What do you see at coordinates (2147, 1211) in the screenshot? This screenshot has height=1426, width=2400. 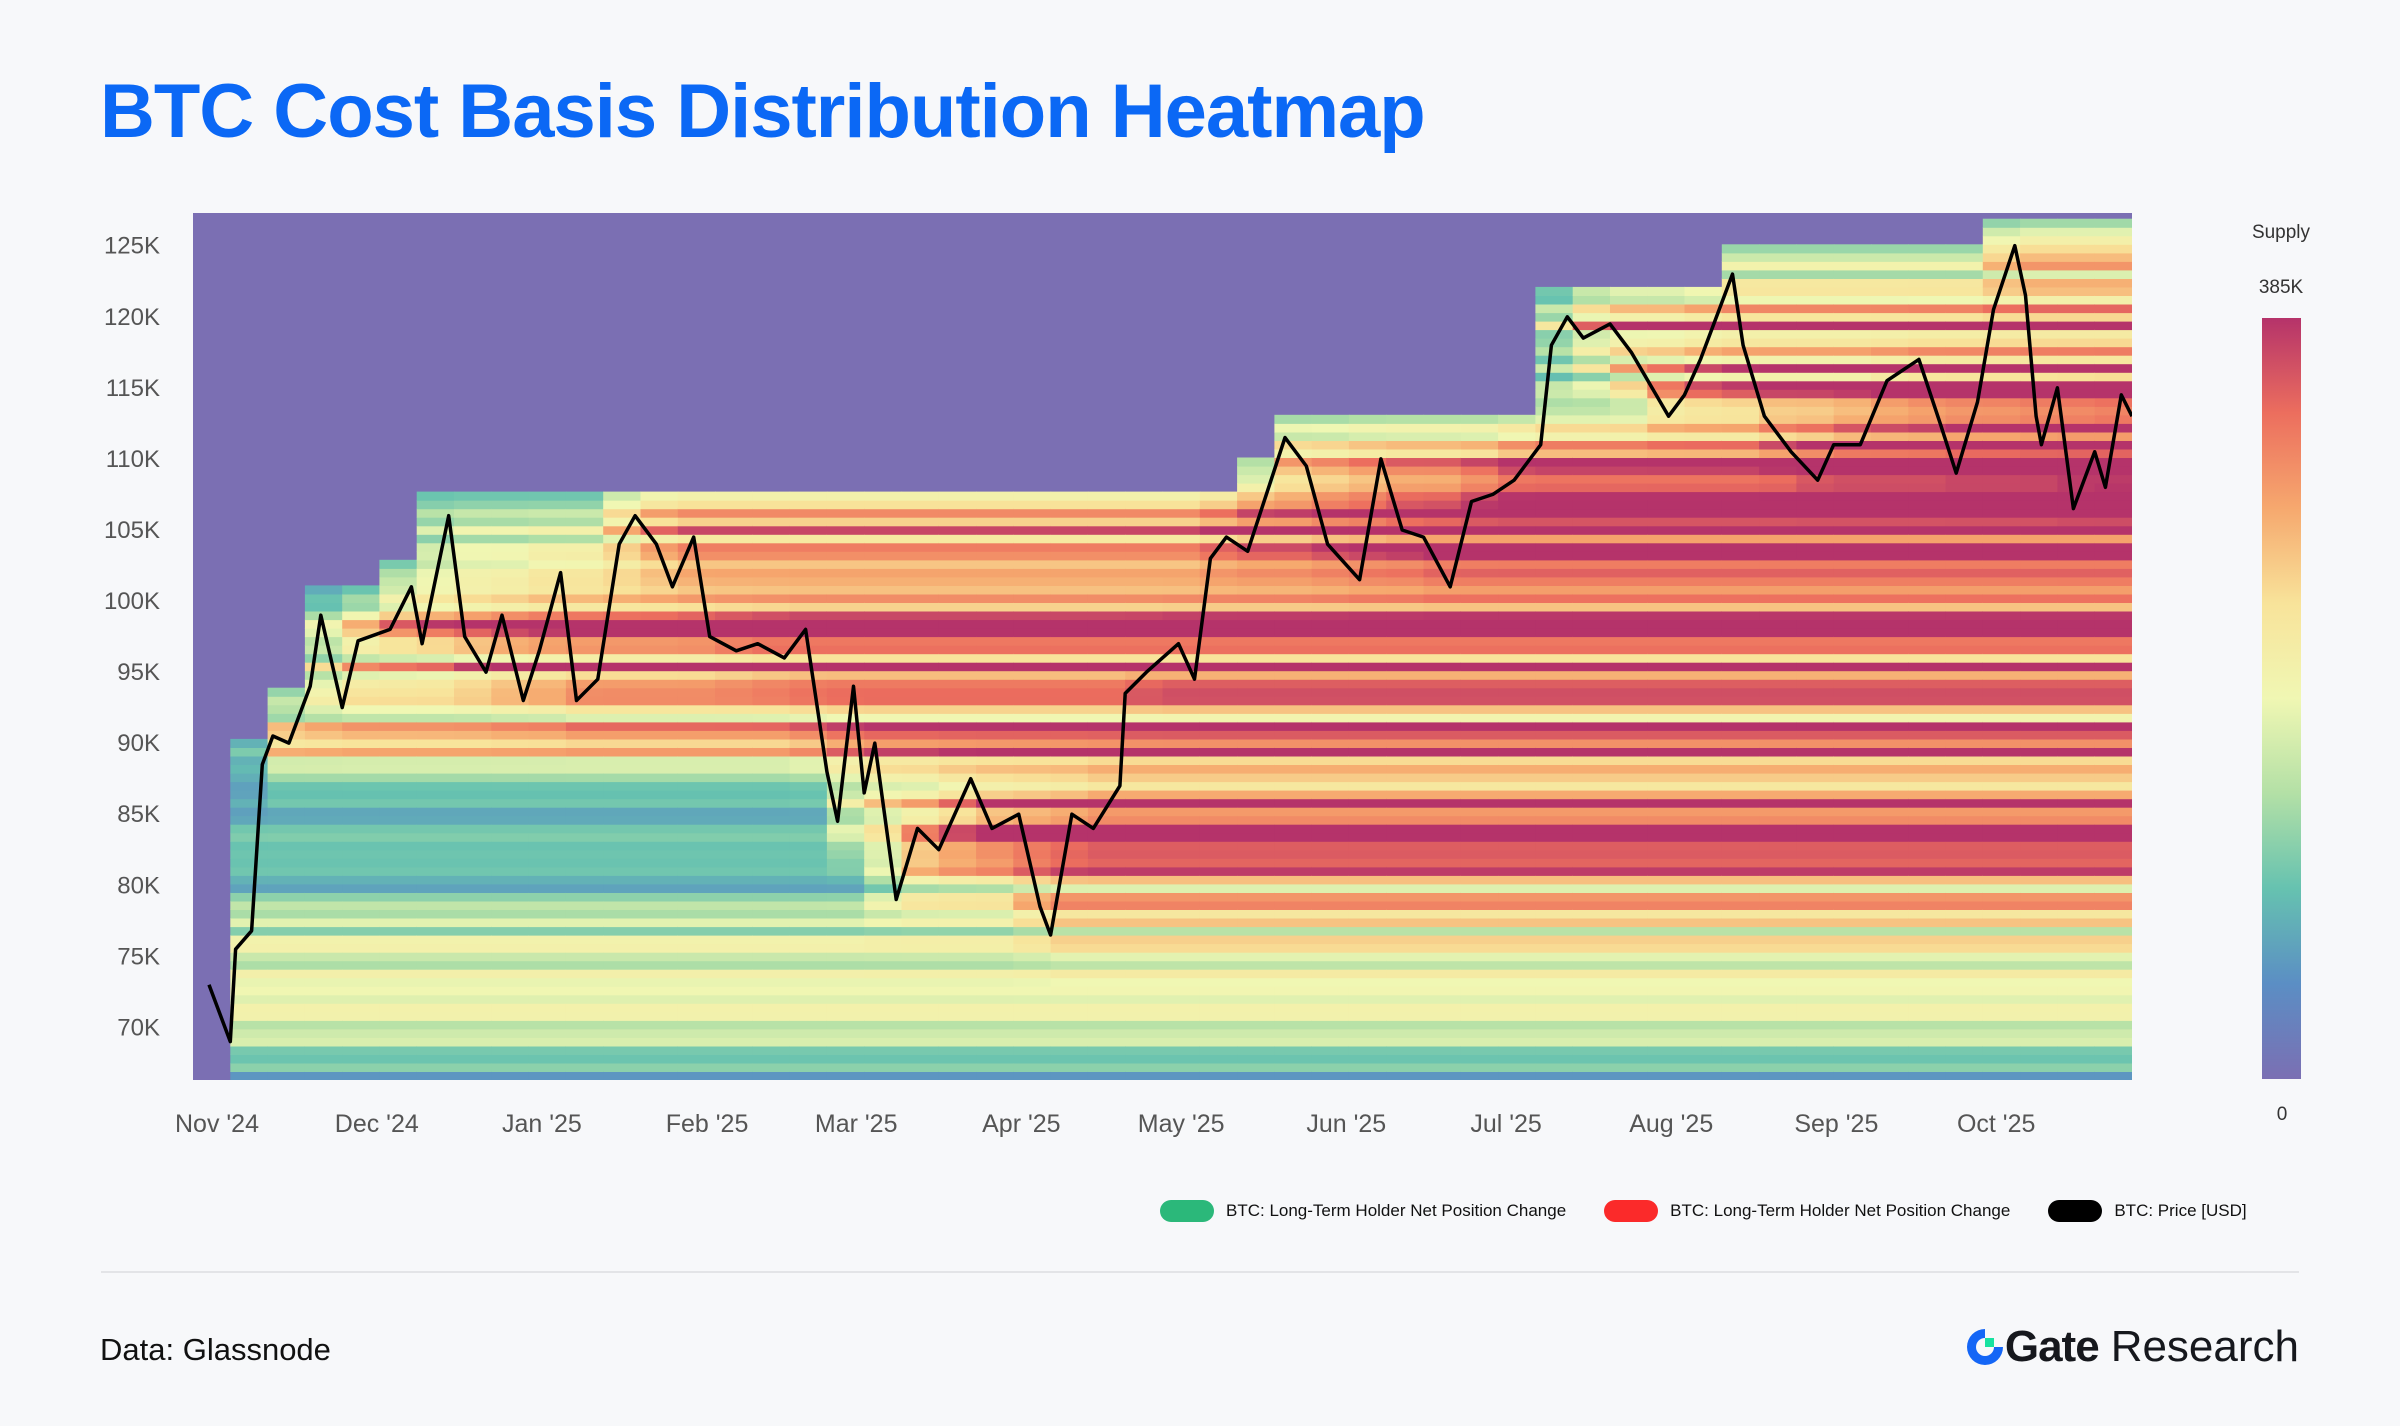 I see `legend-item-price: BTC: Price [USD]` at bounding box center [2147, 1211].